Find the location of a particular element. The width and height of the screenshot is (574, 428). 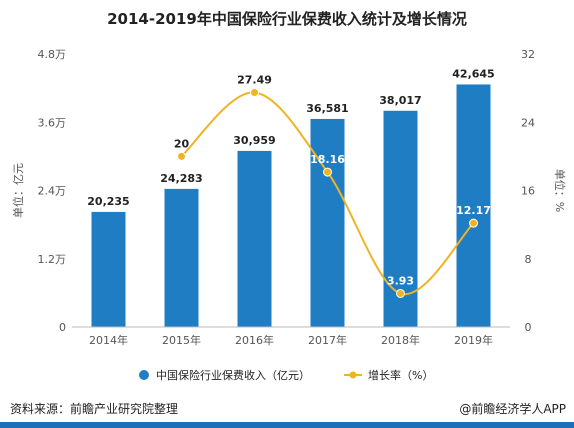

legend-label-bar: 中国保险行业保费收入（亿元） is located at coordinates (233, 375).